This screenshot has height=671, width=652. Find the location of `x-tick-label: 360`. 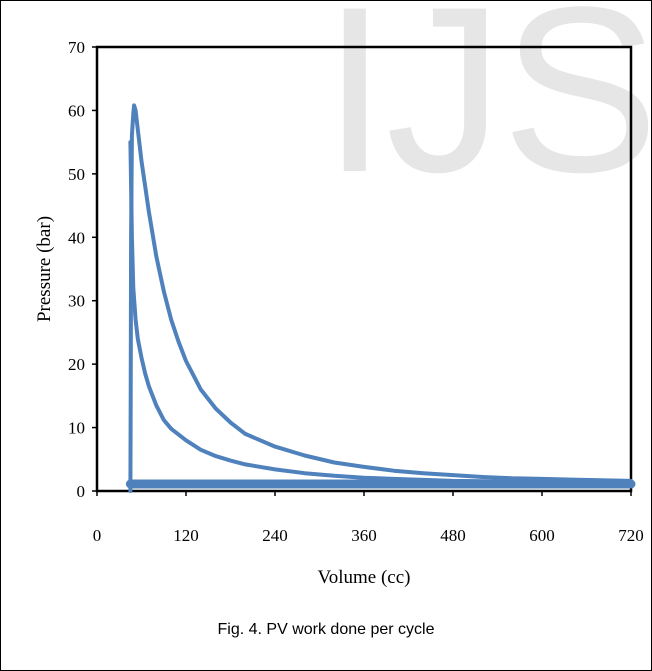

x-tick-label: 360 is located at coordinates (364, 535).